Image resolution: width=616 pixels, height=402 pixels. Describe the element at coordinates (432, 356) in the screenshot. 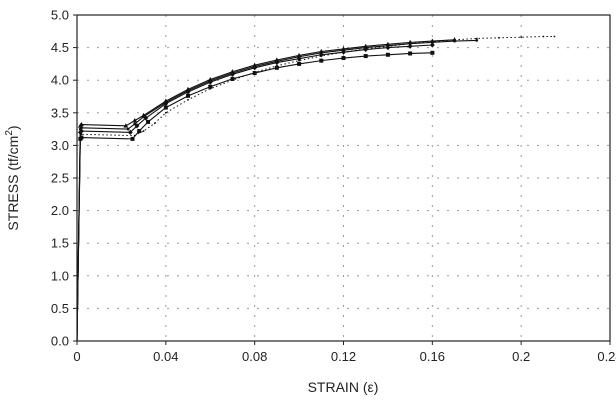

I see `x-tick-label: 0.16` at that location.